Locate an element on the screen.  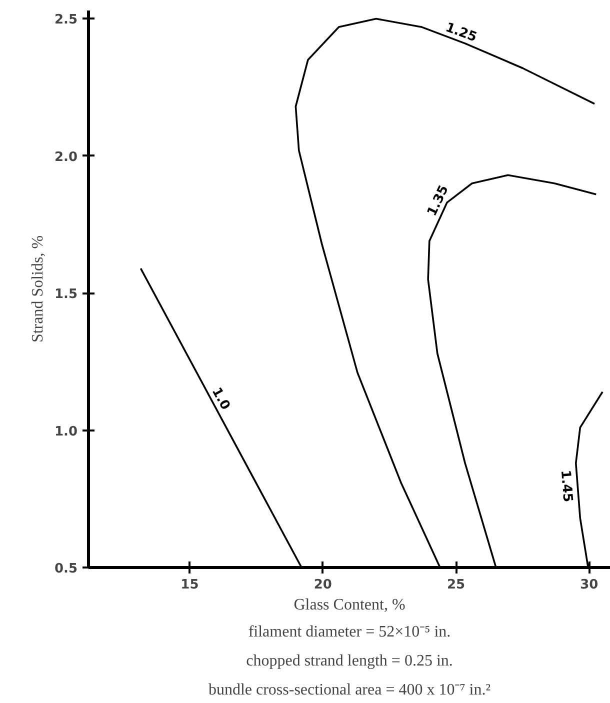
text: 1.35 is located at coordinates (438, 201).